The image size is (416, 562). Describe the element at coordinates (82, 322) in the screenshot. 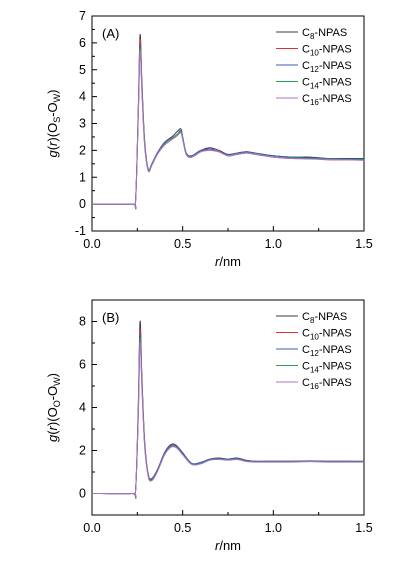

I see `y-tick-label: 8` at that location.